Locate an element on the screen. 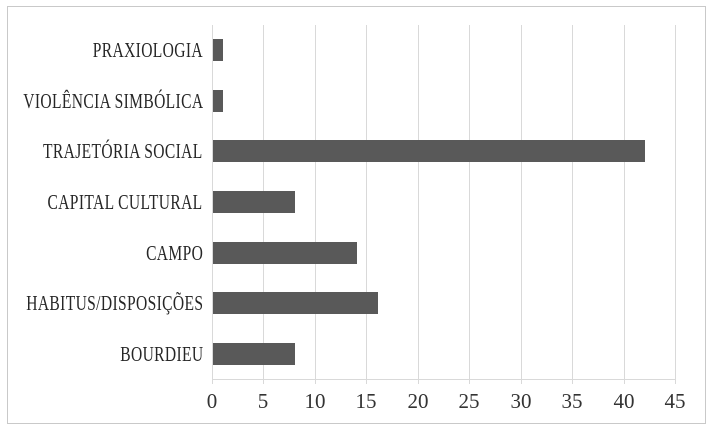  category-label-trajet-ria-social: TRAJETÓRIA SOCIAL is located at coordinates (123, 151).